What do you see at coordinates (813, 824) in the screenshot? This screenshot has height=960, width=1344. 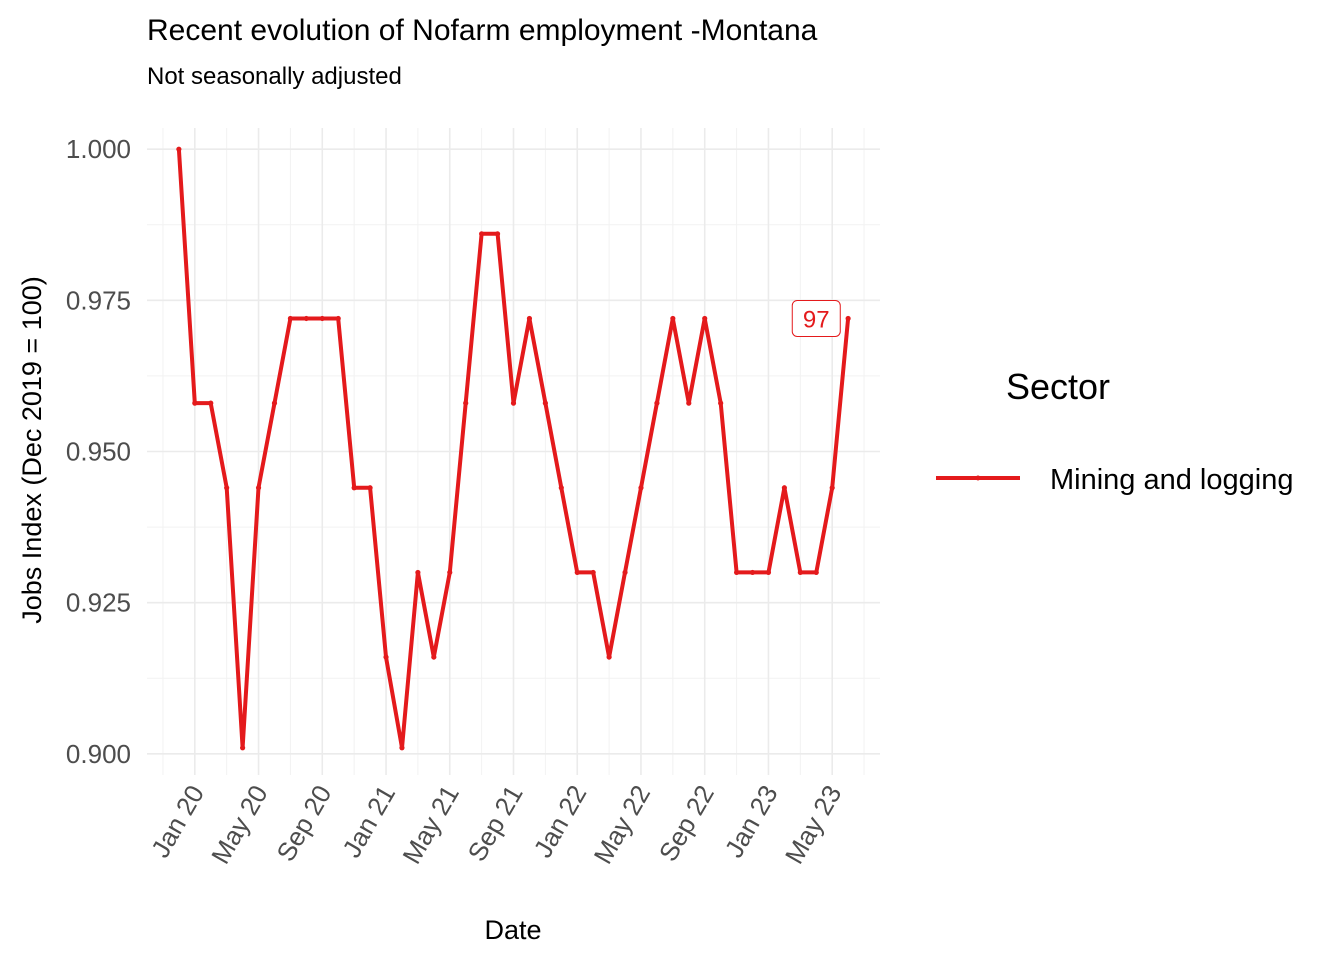 I see `x-tick-label: May 23` at bounding box center [813, 824].